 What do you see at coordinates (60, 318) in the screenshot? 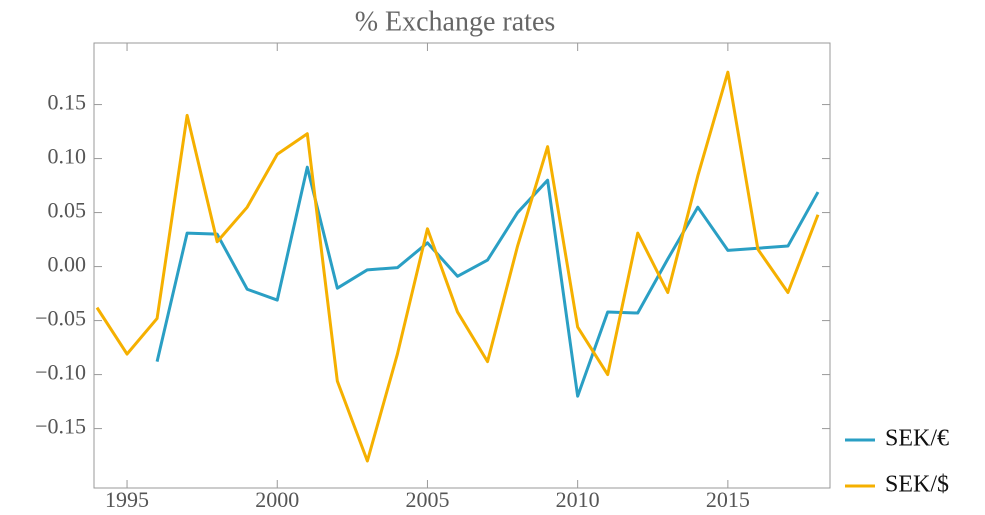
I see `y-tick-label: −0.05` at bounding box center [60, 318].